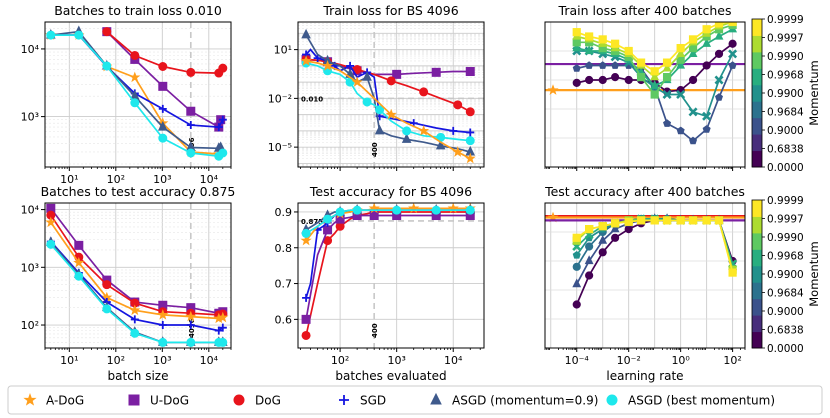  I want to click on legend-label: A-DoG, so click(65, 401).